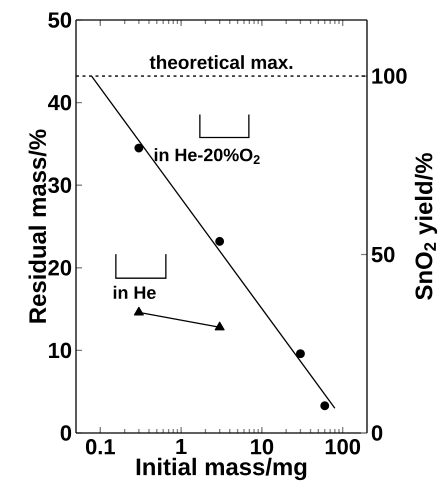  I want to click on y-tick-label: 30, so click(60, 185).